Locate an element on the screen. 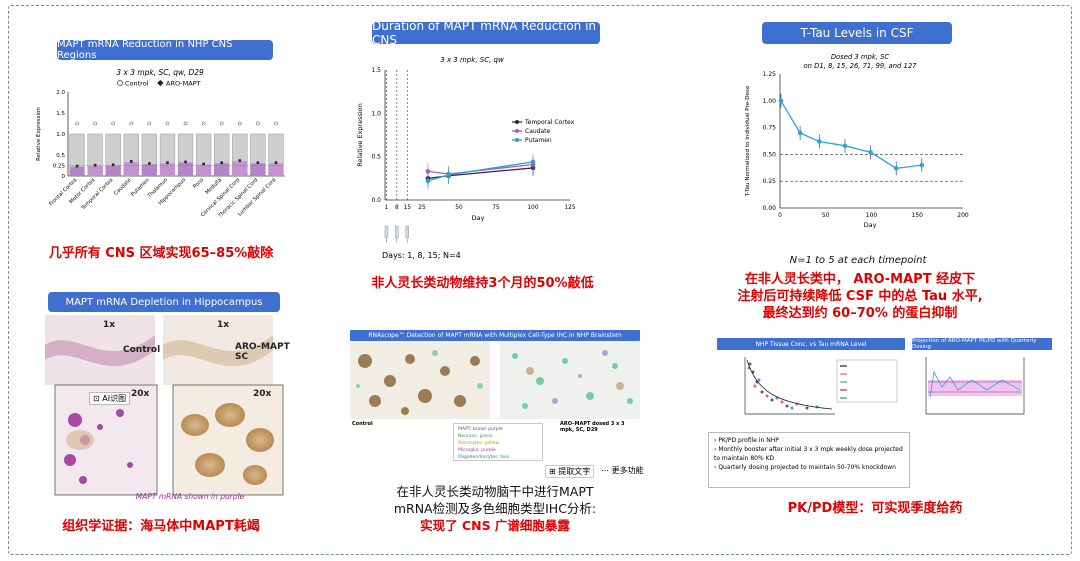  chart3-xtick: 50 is located at coordinates (826, 215).